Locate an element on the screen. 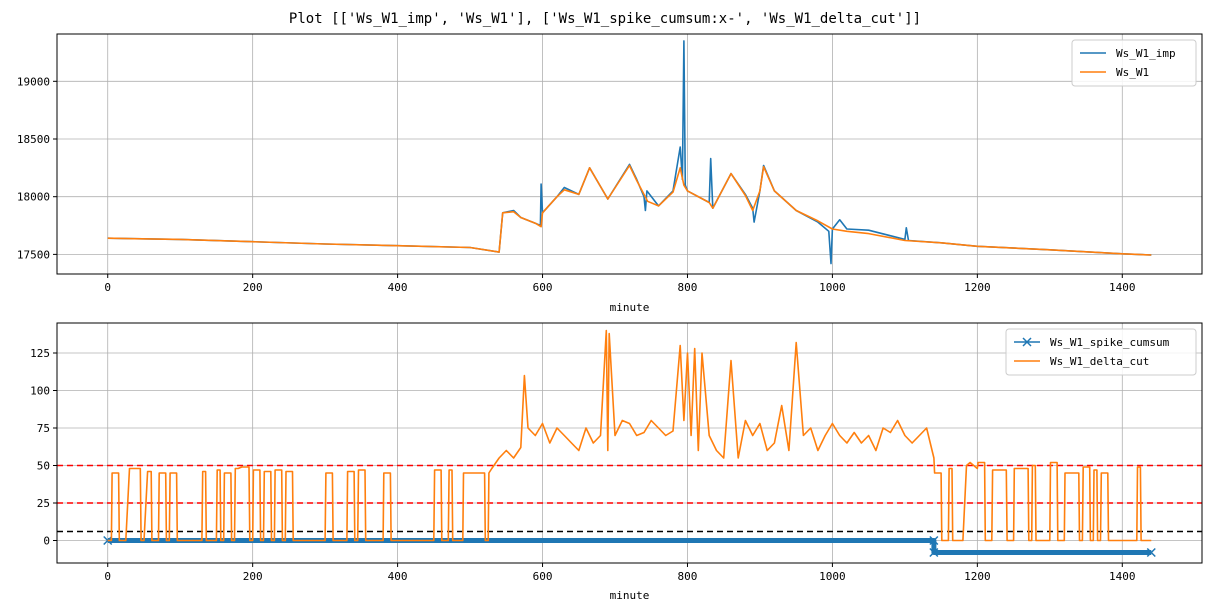  y-tick-label: 100 is located at coordinates (40, 391).